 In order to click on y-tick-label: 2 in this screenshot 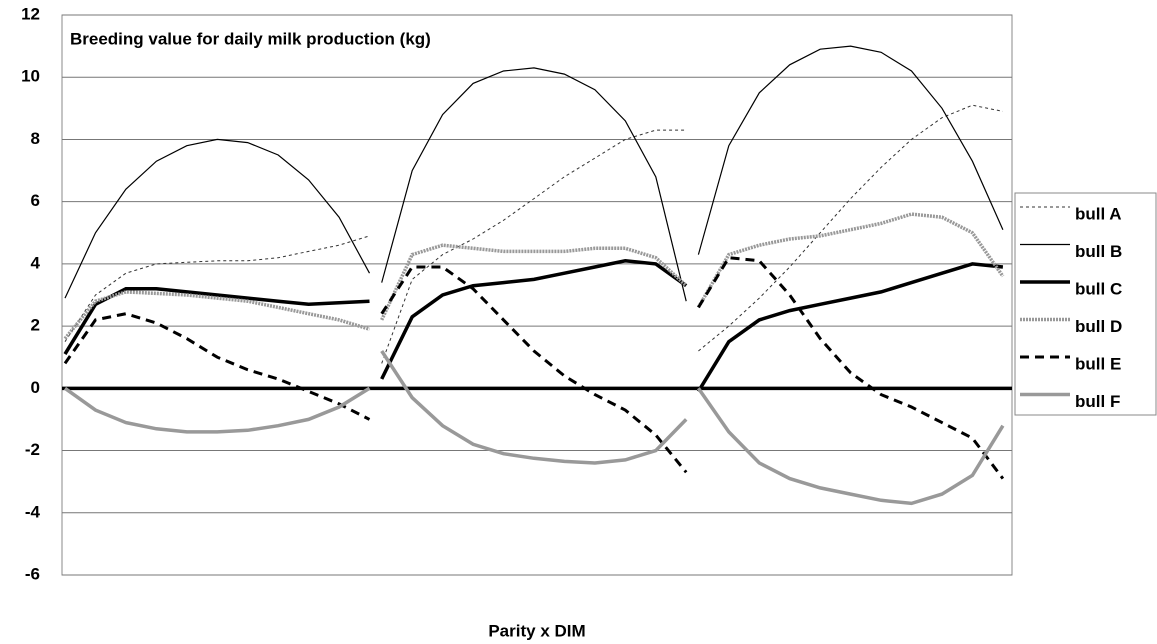, I will do `click(35, 325)`.